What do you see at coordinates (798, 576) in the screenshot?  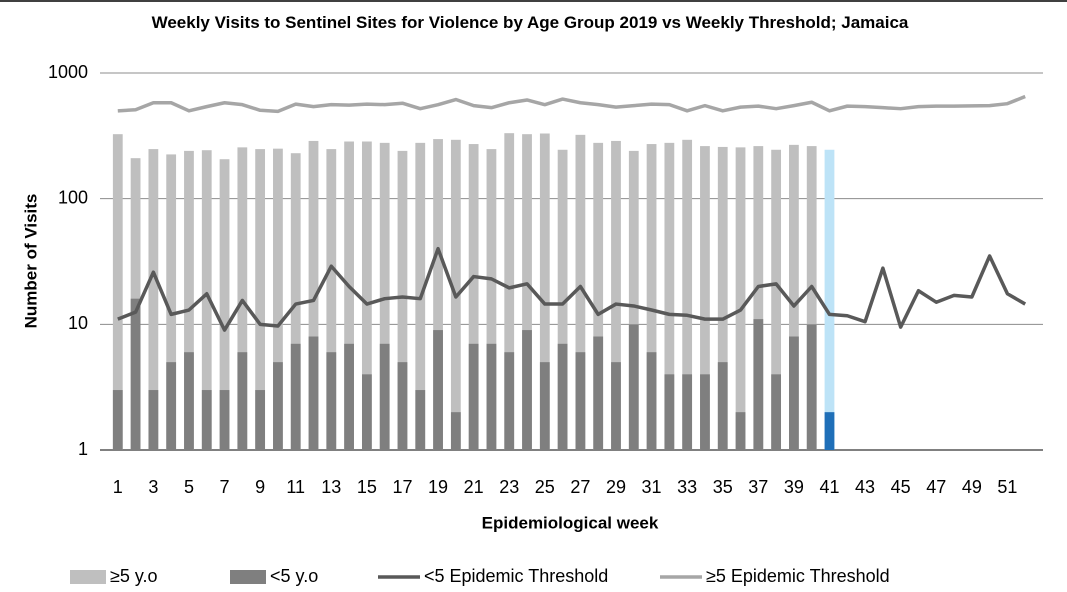 I see `legend-label: ≥5 Epidemic Threshold` at bounding box center [798, 576].